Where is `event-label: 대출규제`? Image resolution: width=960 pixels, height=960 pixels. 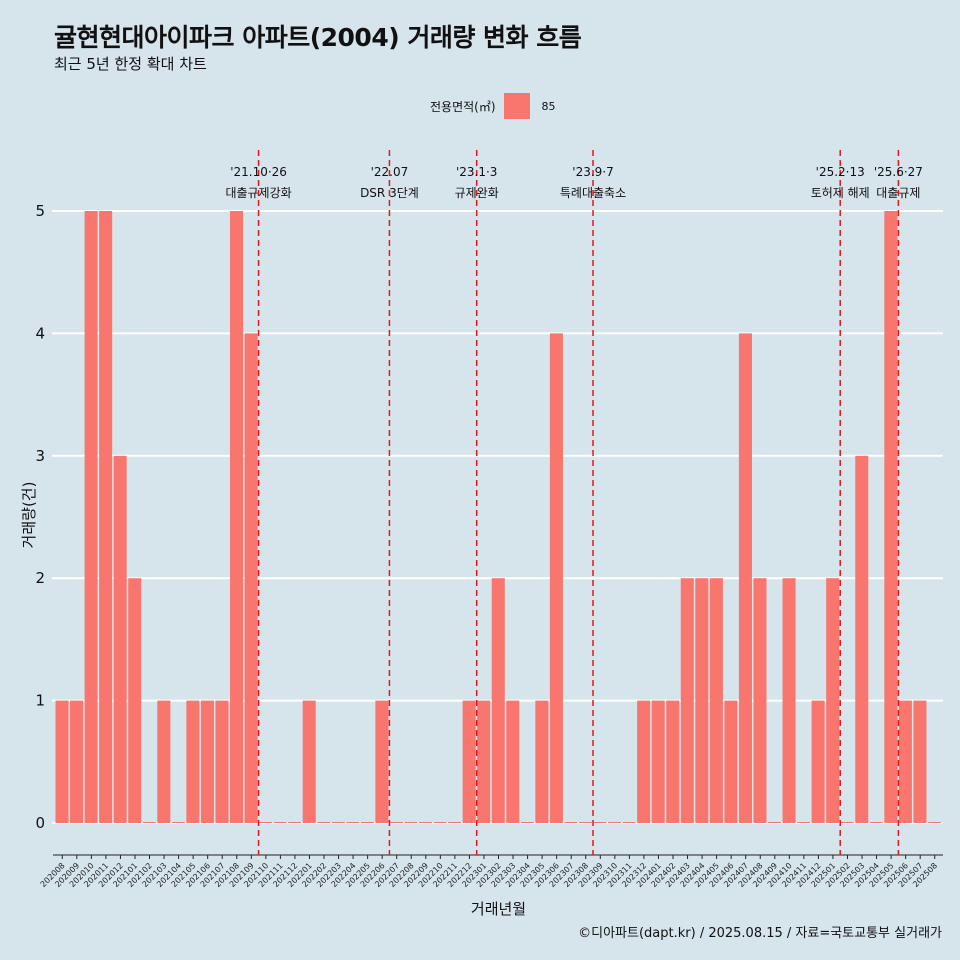 event-label: 대출규제 is located at coordinates (898, 193).